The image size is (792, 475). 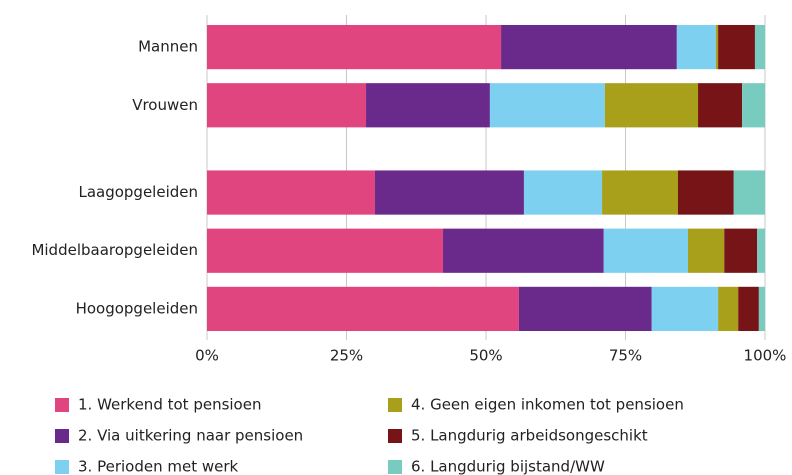 I want to click on legend-label: 2. Via uitkering naar pensioen, so click(x=190, y=436).